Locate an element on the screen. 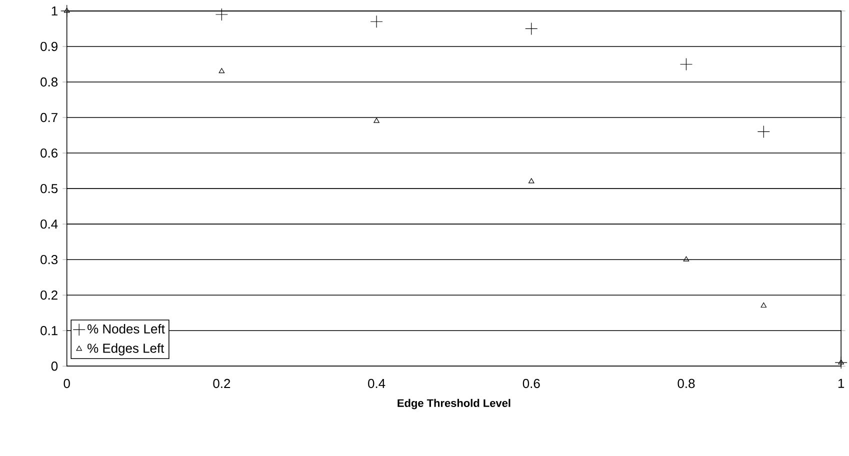 This screenshot has height=456, width=849. x-tick-label: 1 is located at coordinates (841, 383).